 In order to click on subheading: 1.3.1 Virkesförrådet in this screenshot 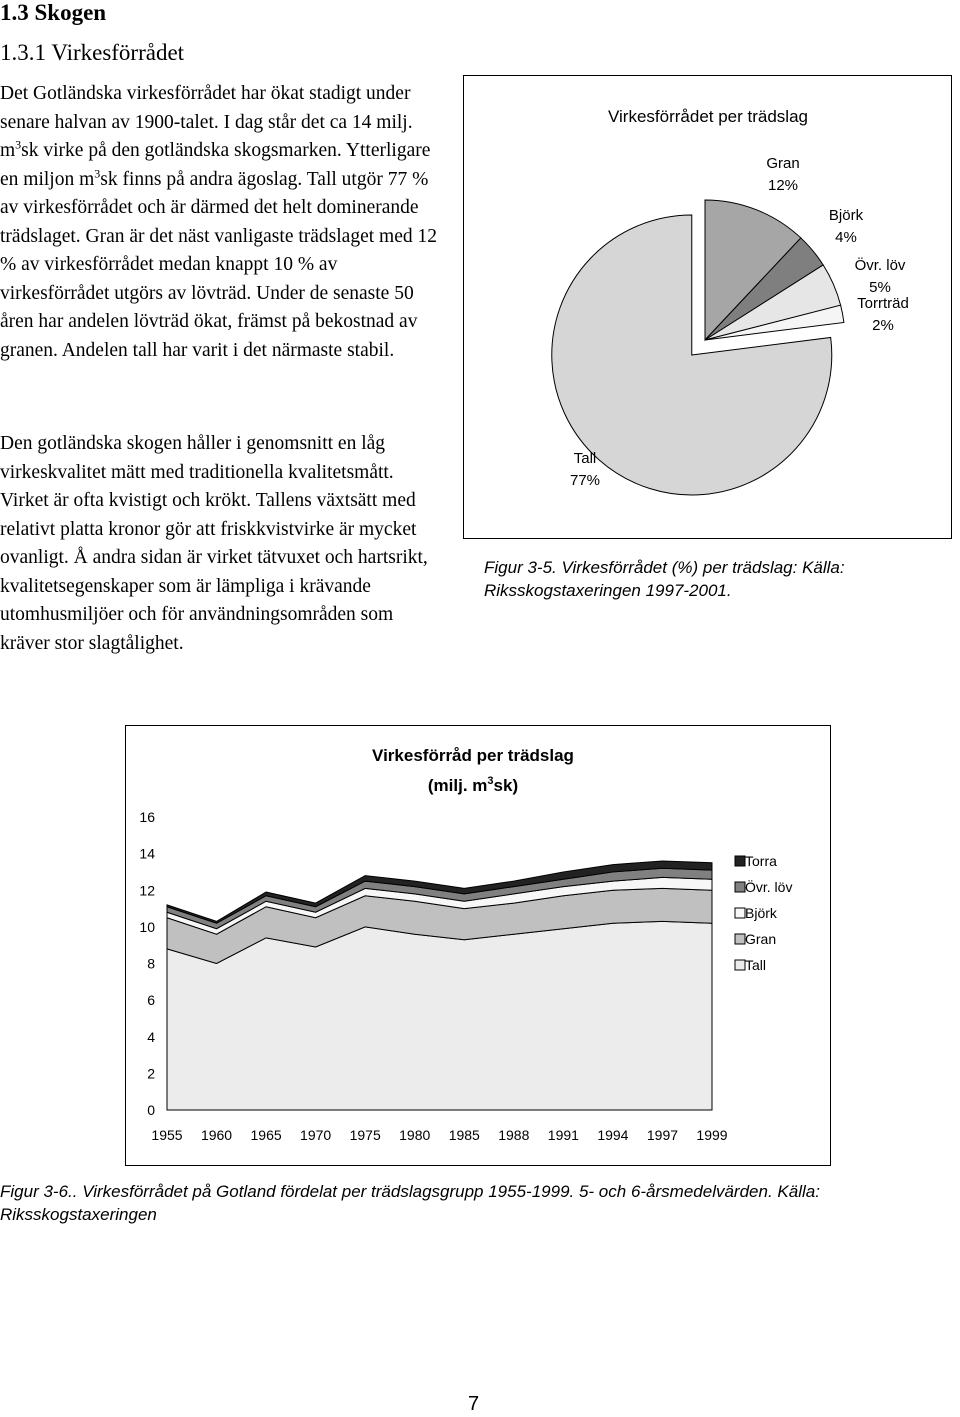, I will do `click(92, 52)`.